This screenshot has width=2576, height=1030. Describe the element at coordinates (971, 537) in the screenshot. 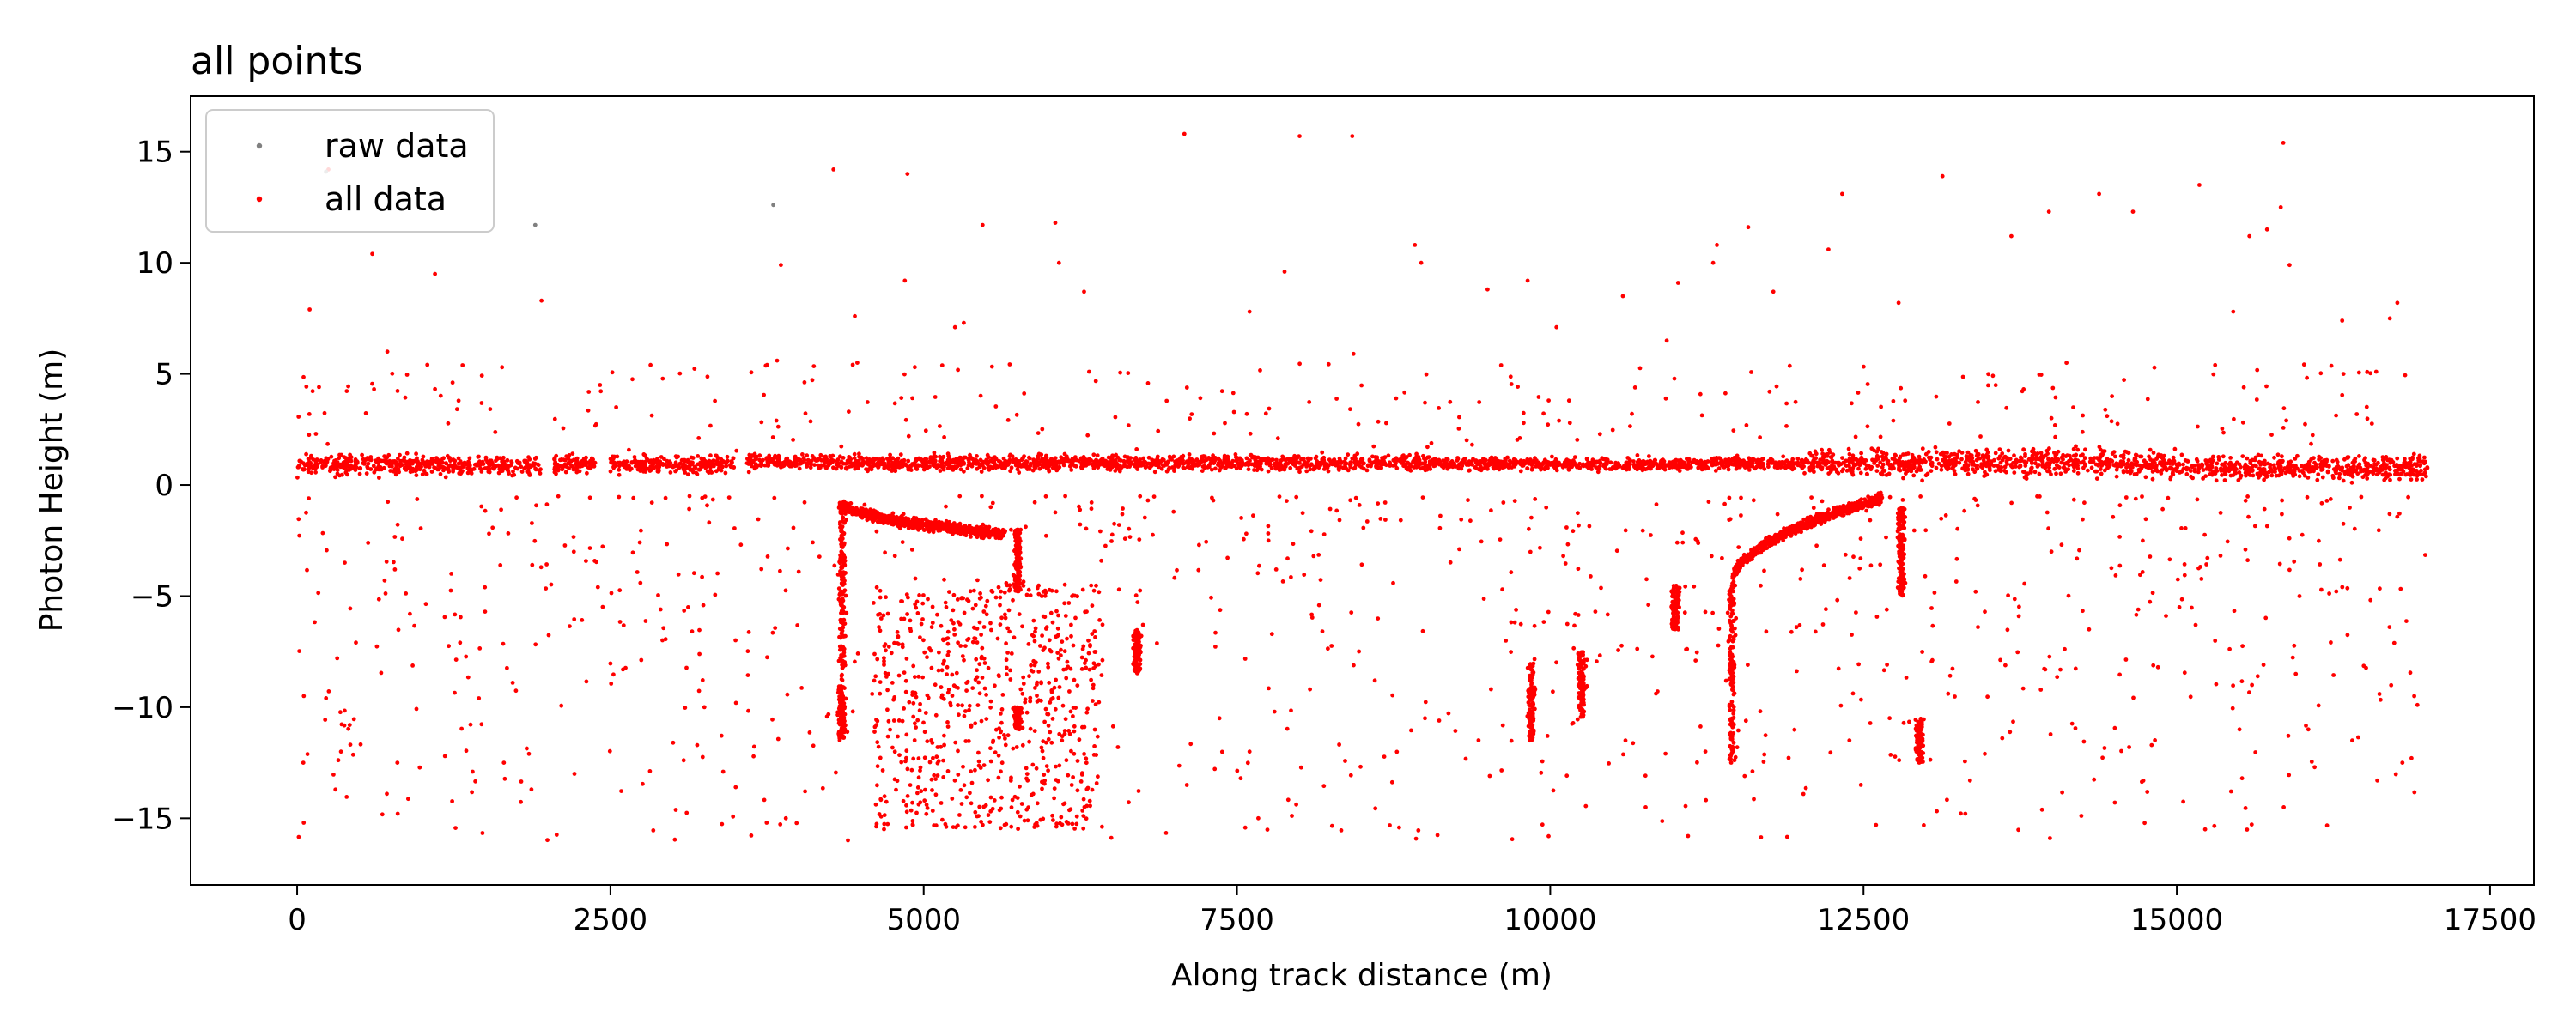

I see `depression-point` at that location.